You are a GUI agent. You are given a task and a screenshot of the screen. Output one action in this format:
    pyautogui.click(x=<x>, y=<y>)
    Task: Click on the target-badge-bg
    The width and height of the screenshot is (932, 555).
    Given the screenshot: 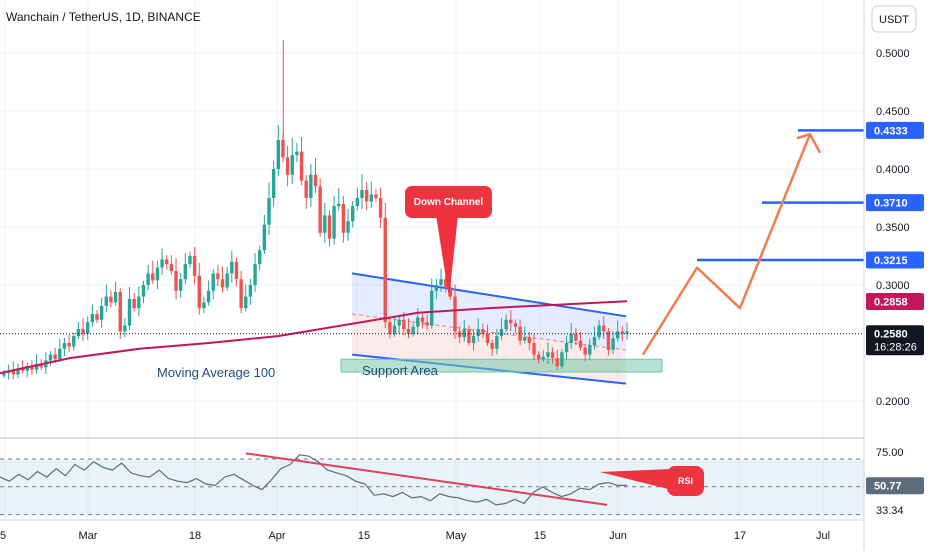 What is the action you would take?
    pyautogui.click(x=895, y=203)
    